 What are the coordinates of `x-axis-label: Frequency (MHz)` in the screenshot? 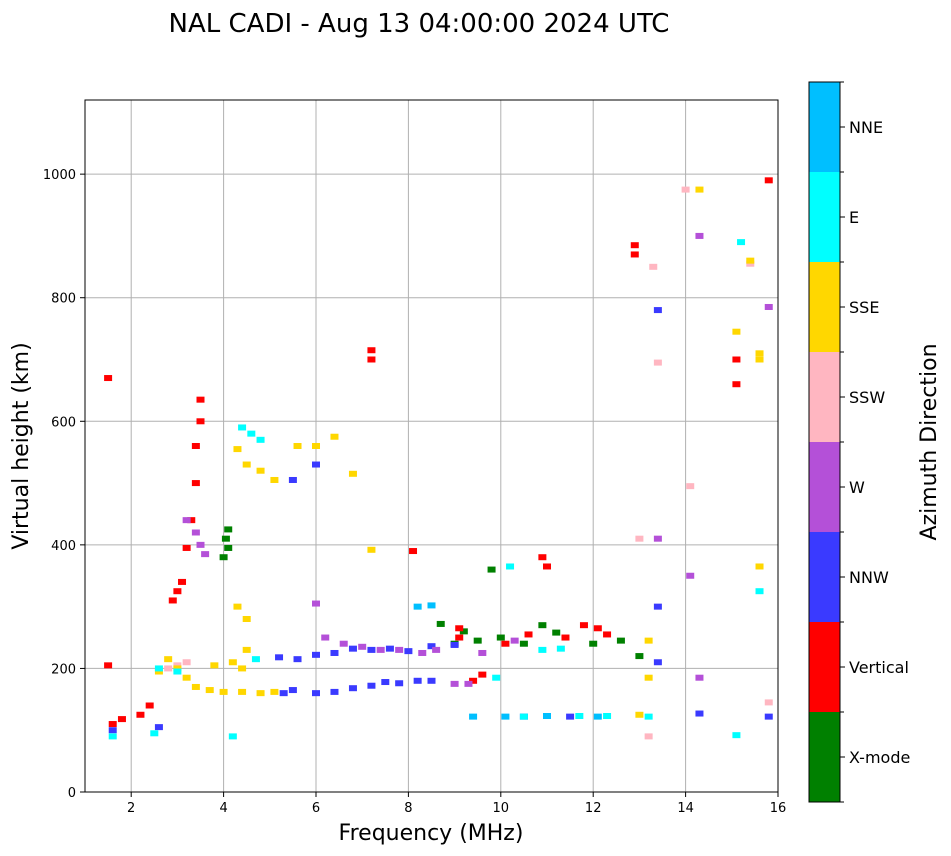 It's located at (431, 833).